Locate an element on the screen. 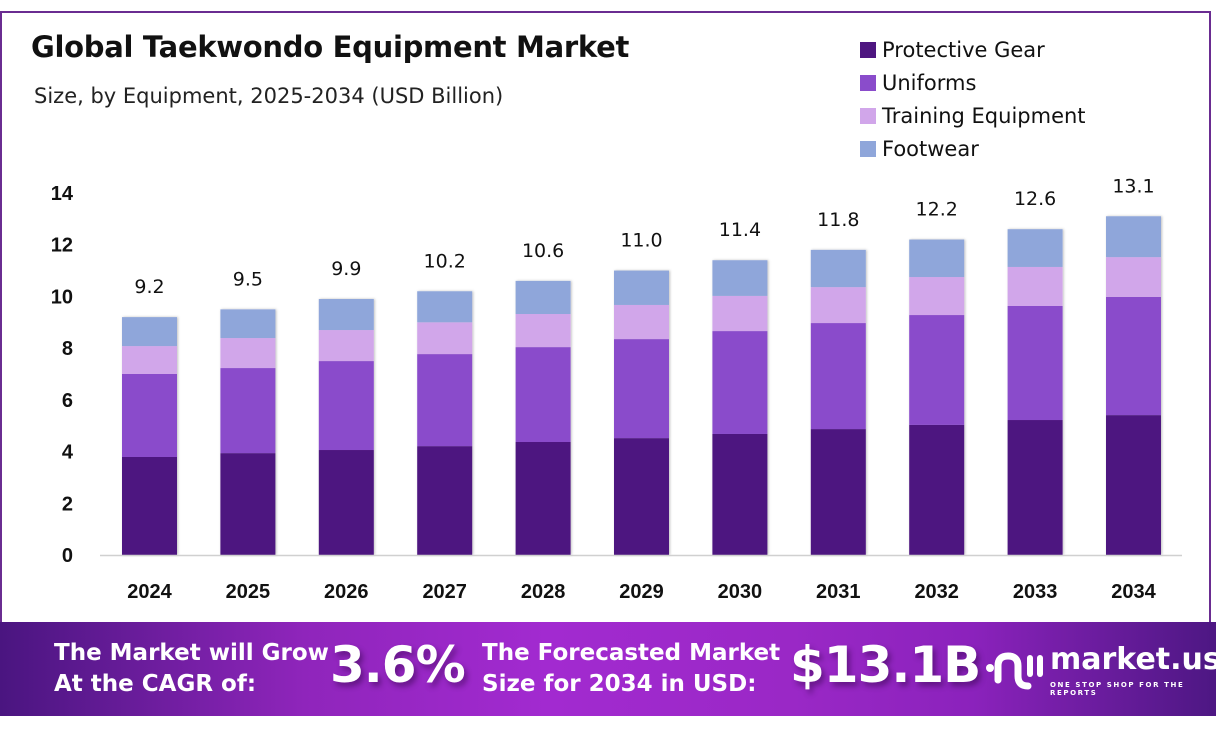 This screenshot has height=737, width=1216. total-label: 11.4 is located at coordinates (740, 230).